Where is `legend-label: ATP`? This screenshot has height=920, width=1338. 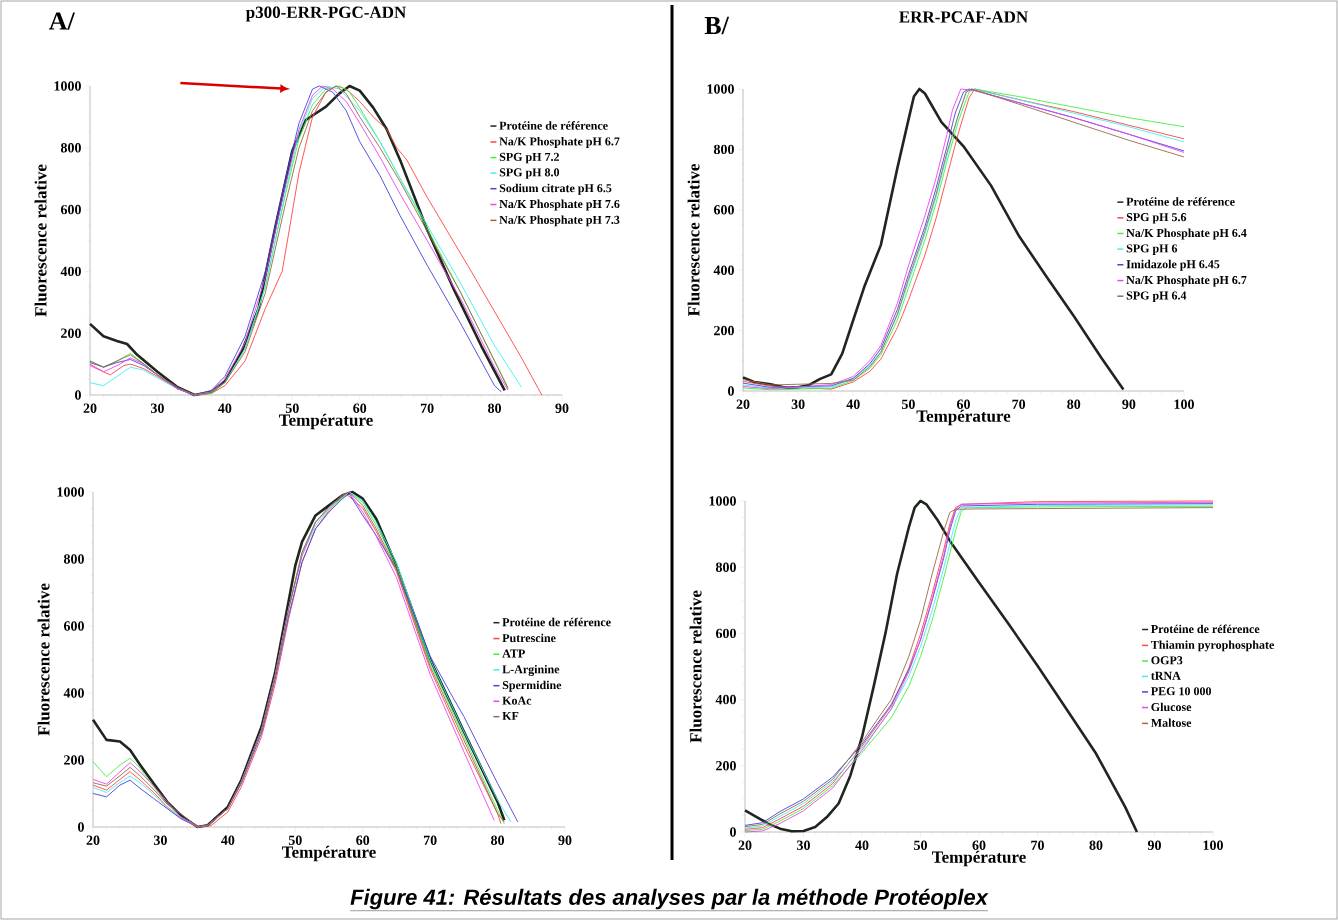
legend-label: ATP is located at coordinates (513, 653).